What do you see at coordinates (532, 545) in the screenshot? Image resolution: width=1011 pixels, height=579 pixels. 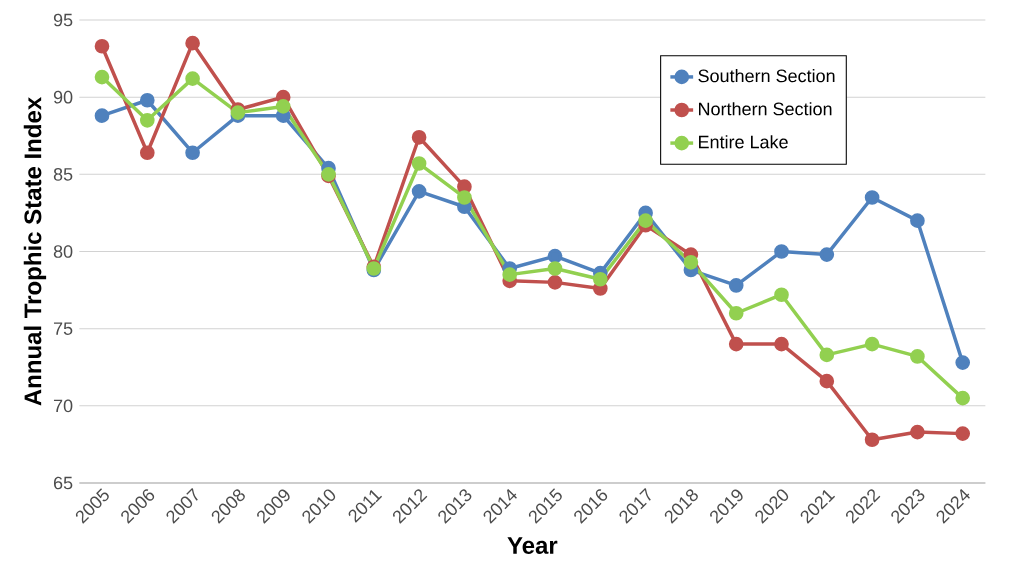 I see `x-axis-title: Year` at bounding box center [532, 545].